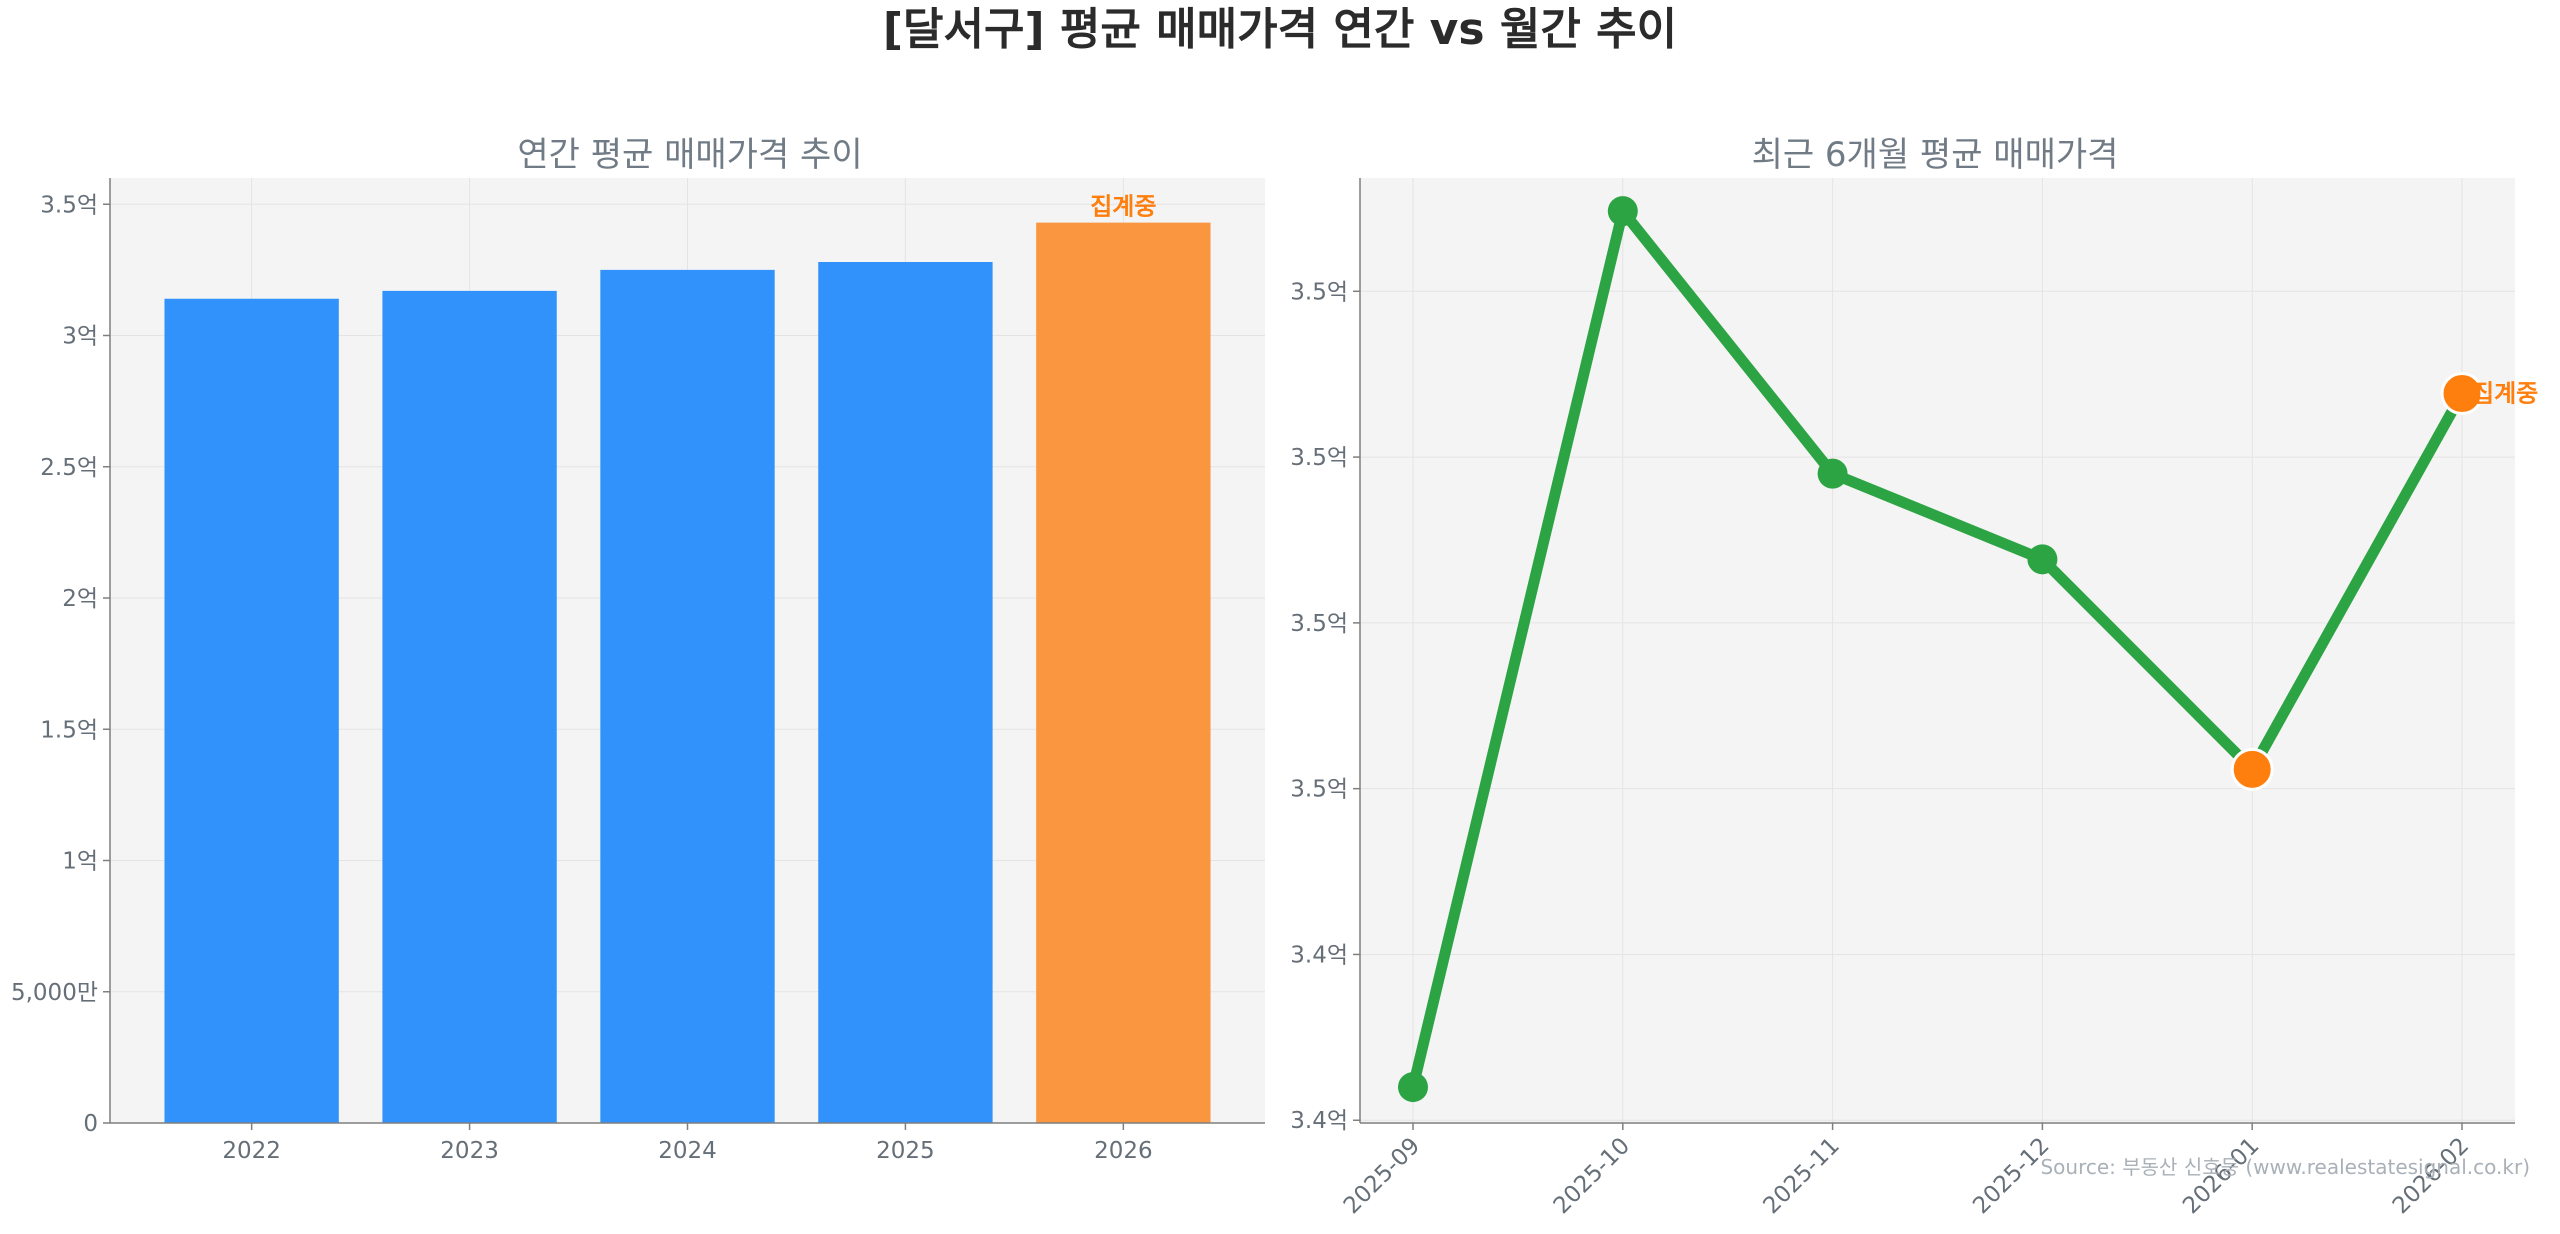  Describe the element at coordinates (54, 993) in the screenshot. I see `bar-ytick-label: 5,000만` at that location.